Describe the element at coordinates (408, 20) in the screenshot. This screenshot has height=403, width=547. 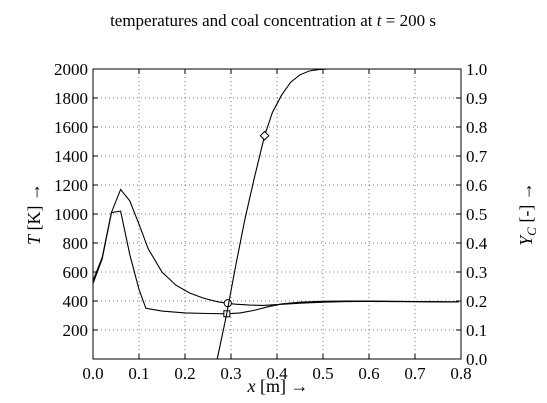
I see `chart-title-suffix: = 200 s` at that location.